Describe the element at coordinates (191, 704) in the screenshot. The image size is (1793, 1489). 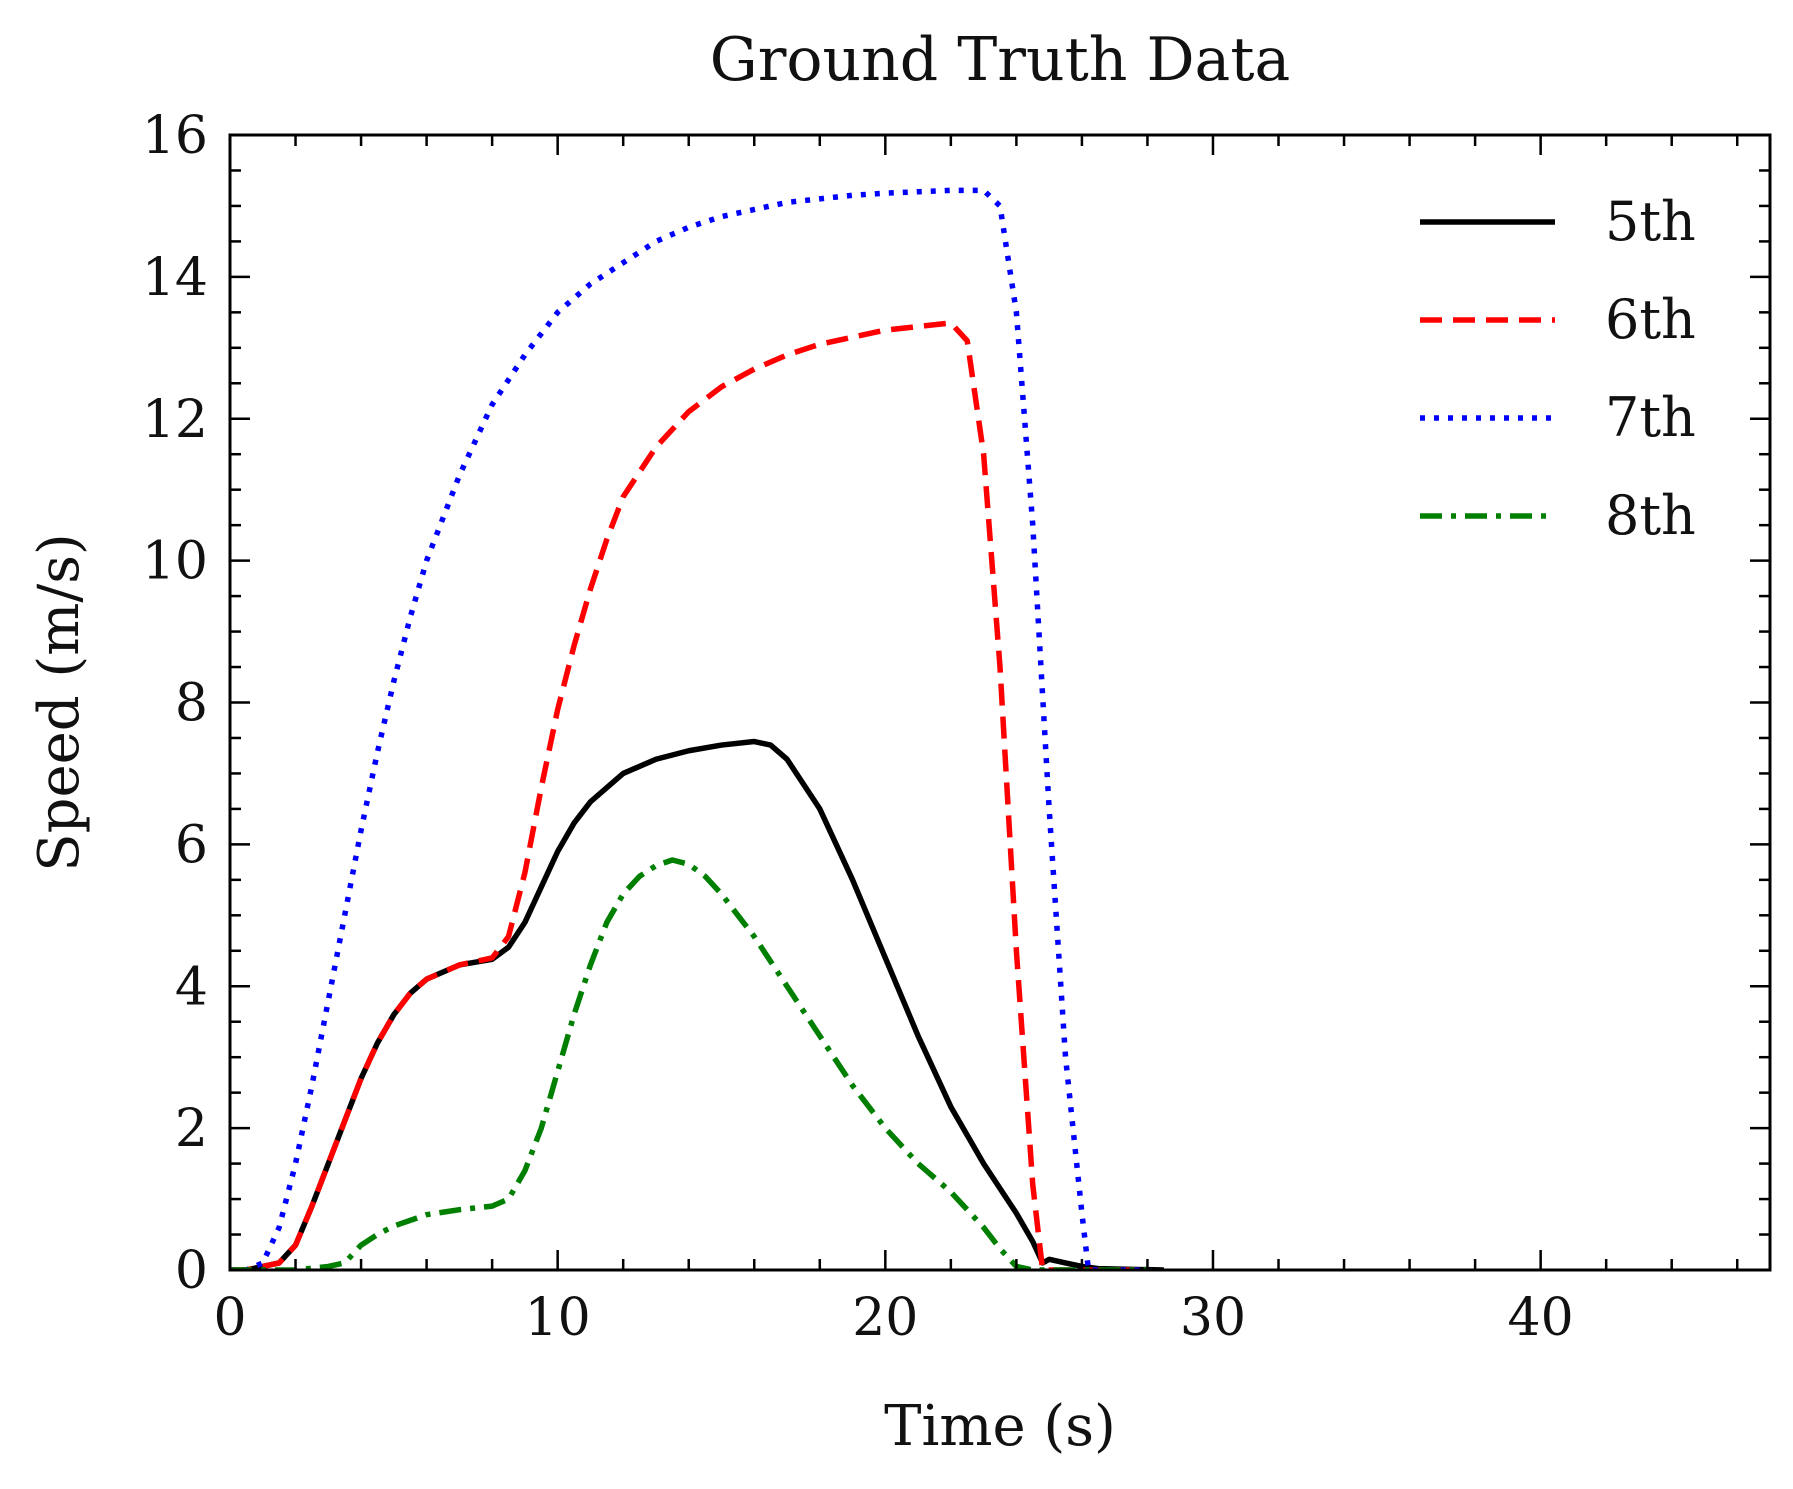
I see `y-tick-label: 8` at that location.